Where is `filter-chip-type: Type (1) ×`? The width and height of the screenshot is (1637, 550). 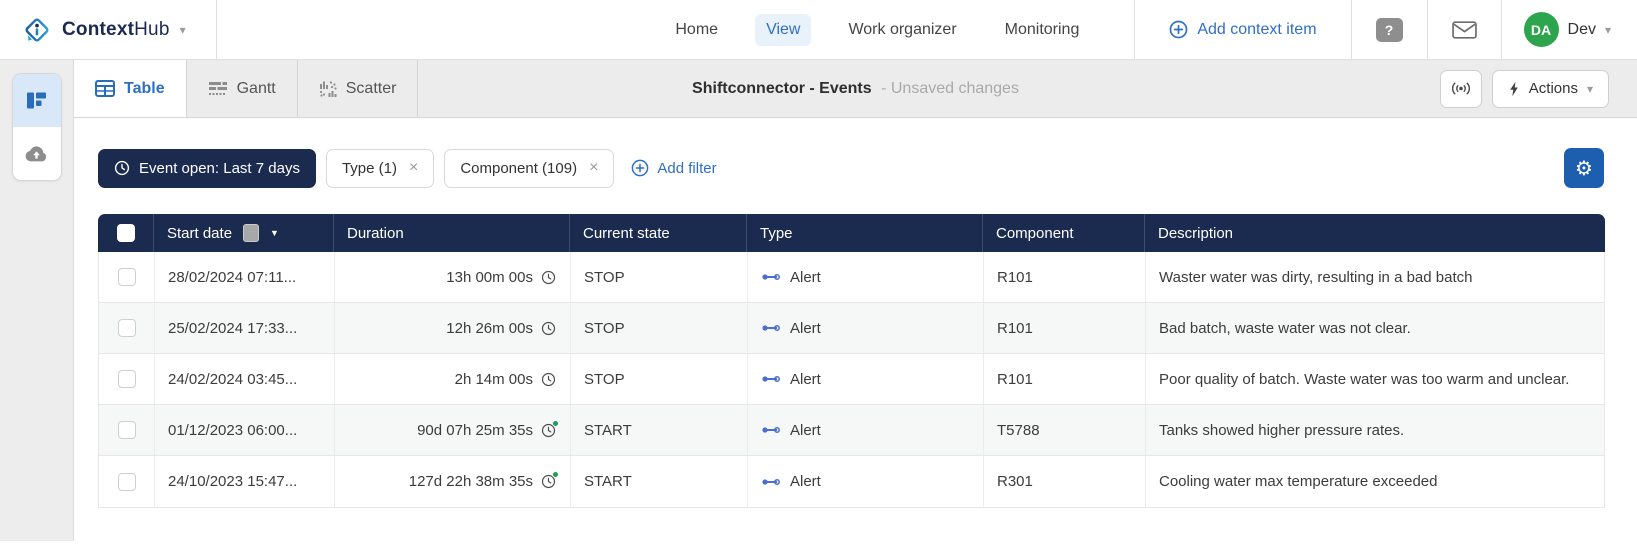
filter-chip-type: Type (1) × is located at coordinates (380, 168).